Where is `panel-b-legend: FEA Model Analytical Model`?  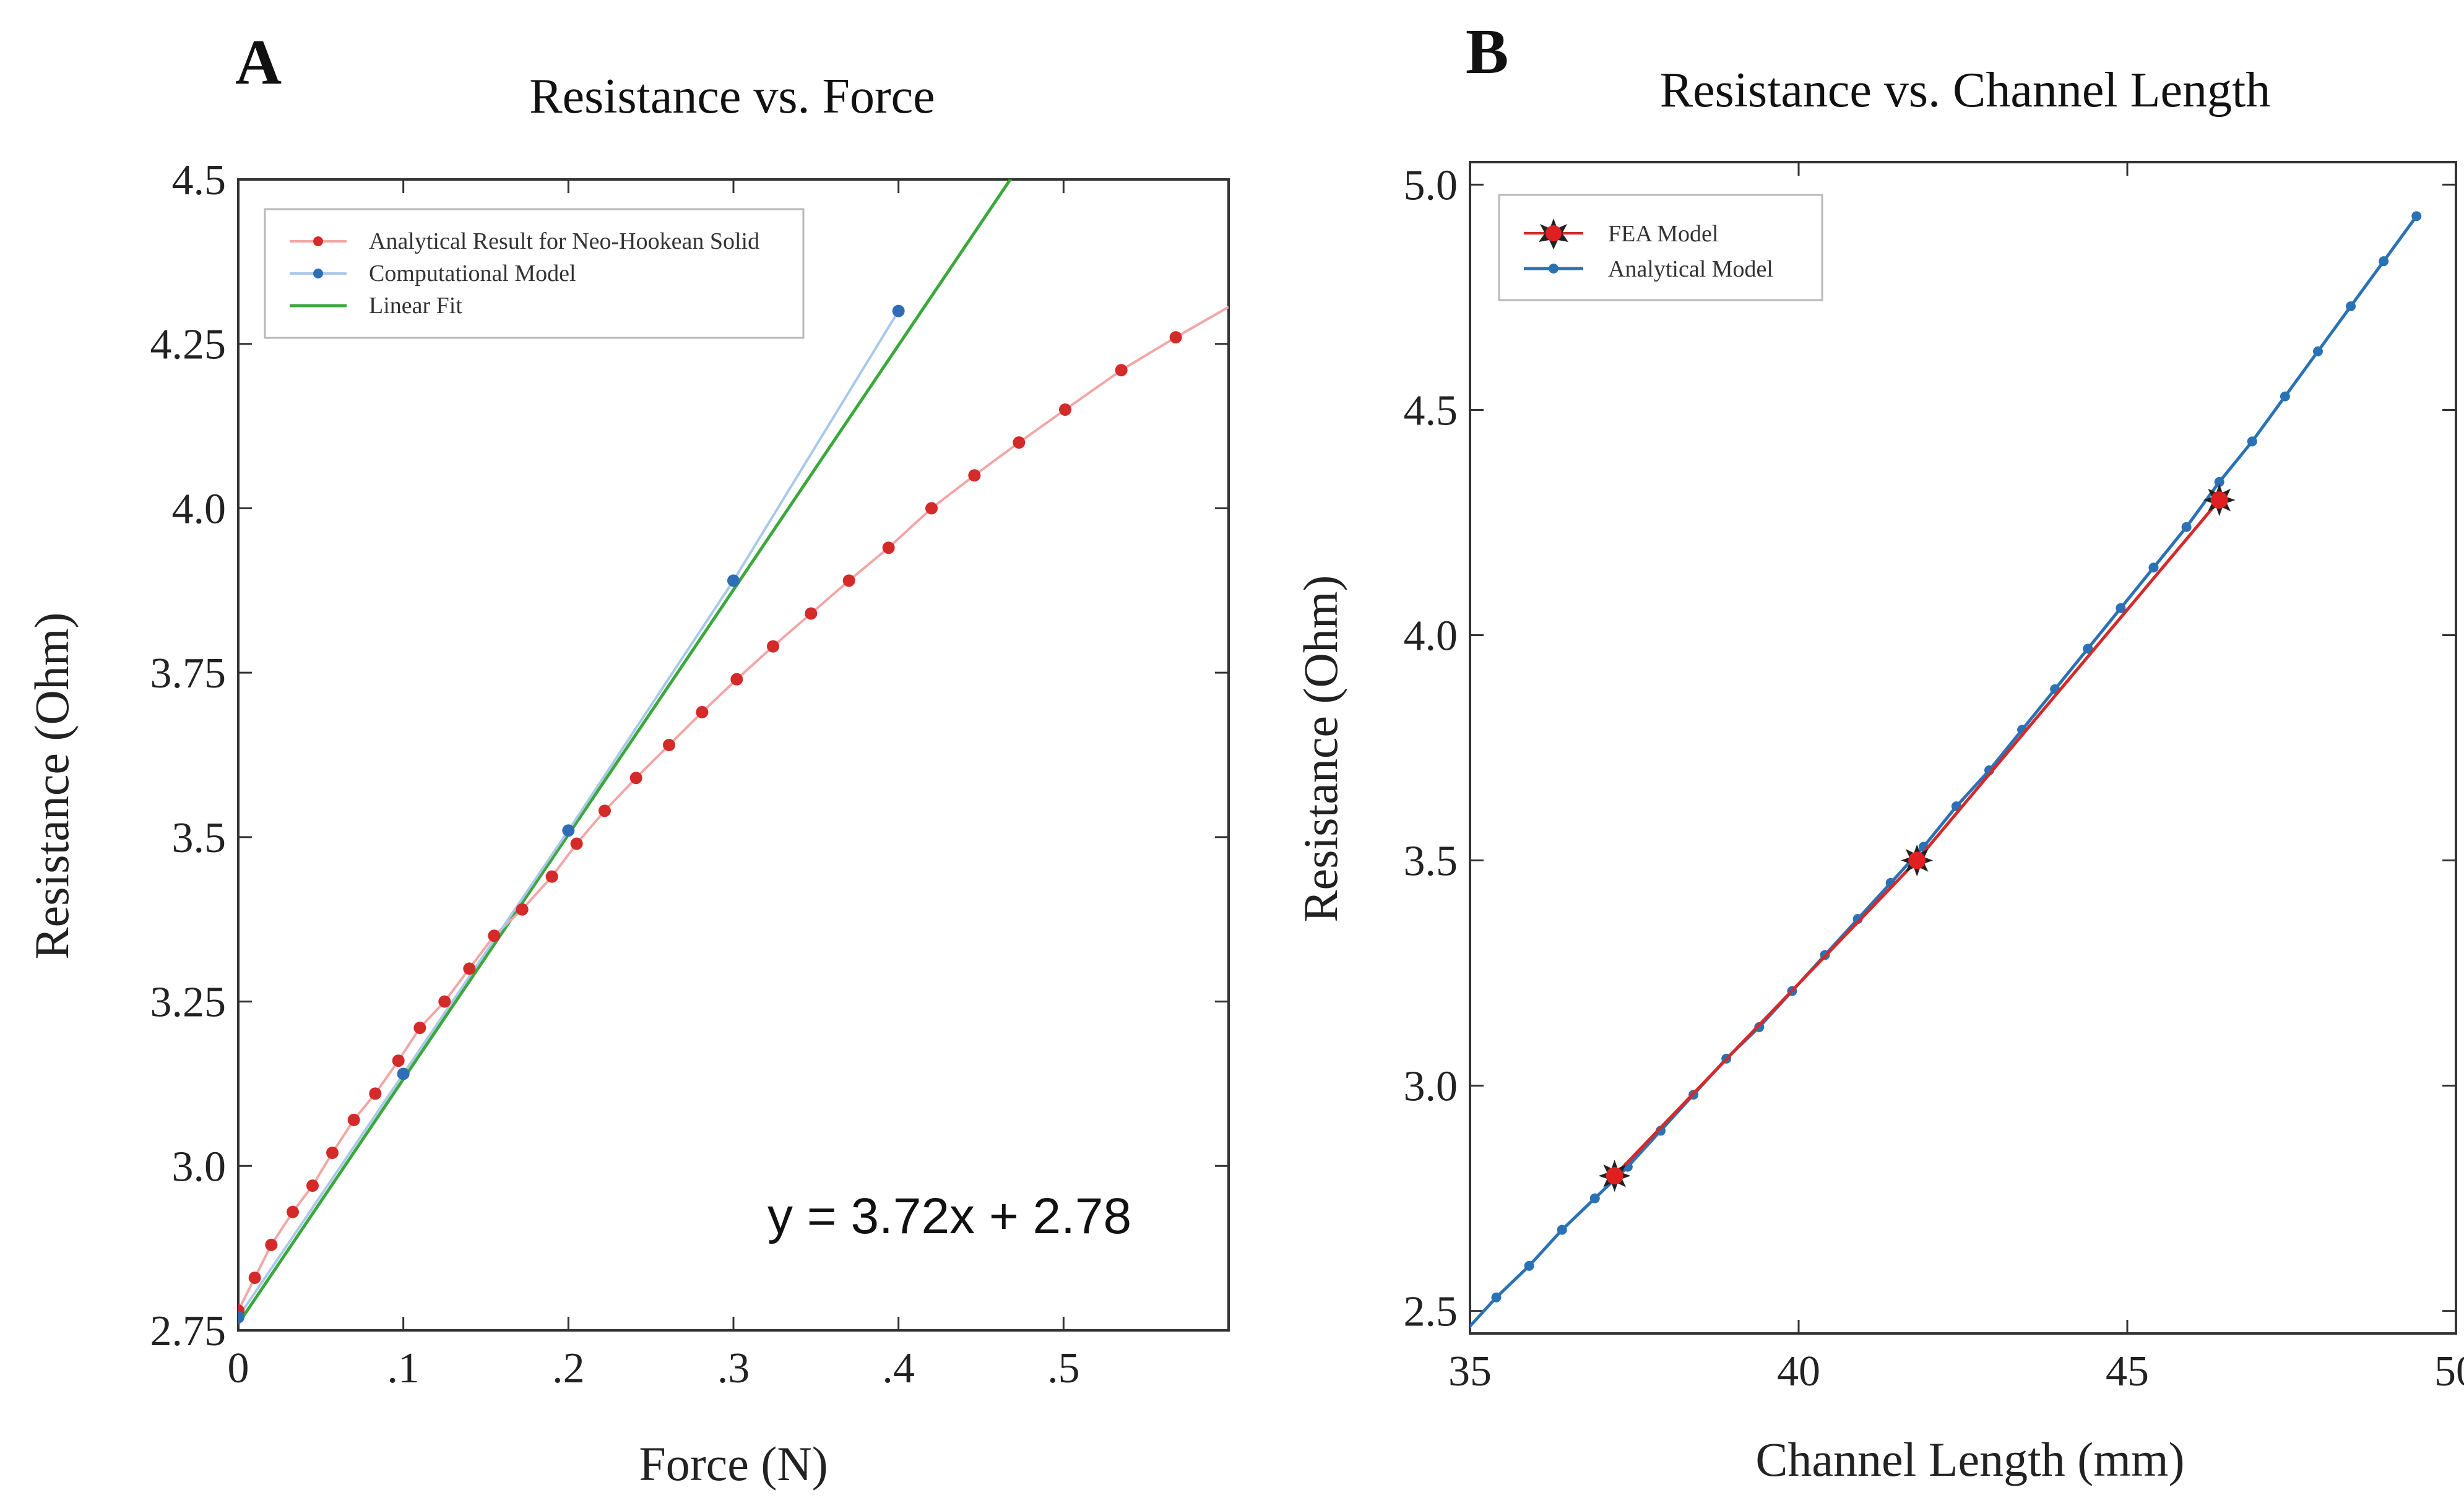 panel-b-legend: FEA Model Analytical Model is located at coordinates (1661, 248).